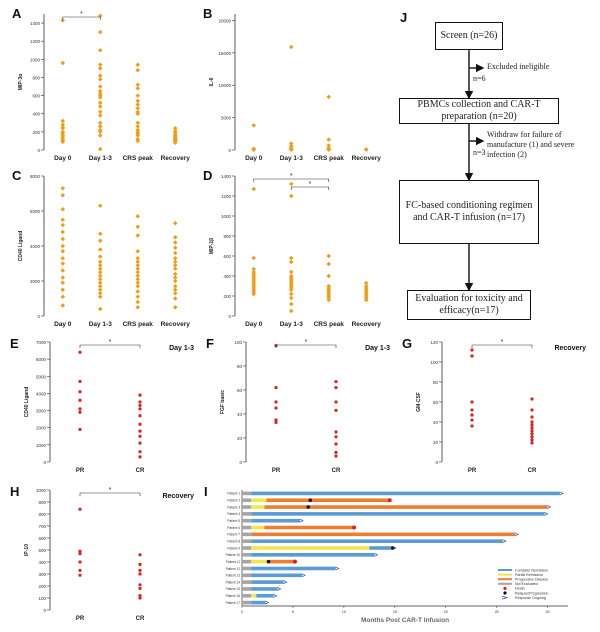 This screenshot has width=600, height=632. Describe the element at coordinates (42, 550) in the screenshot. I see `y-tick-label: 500` at that location.